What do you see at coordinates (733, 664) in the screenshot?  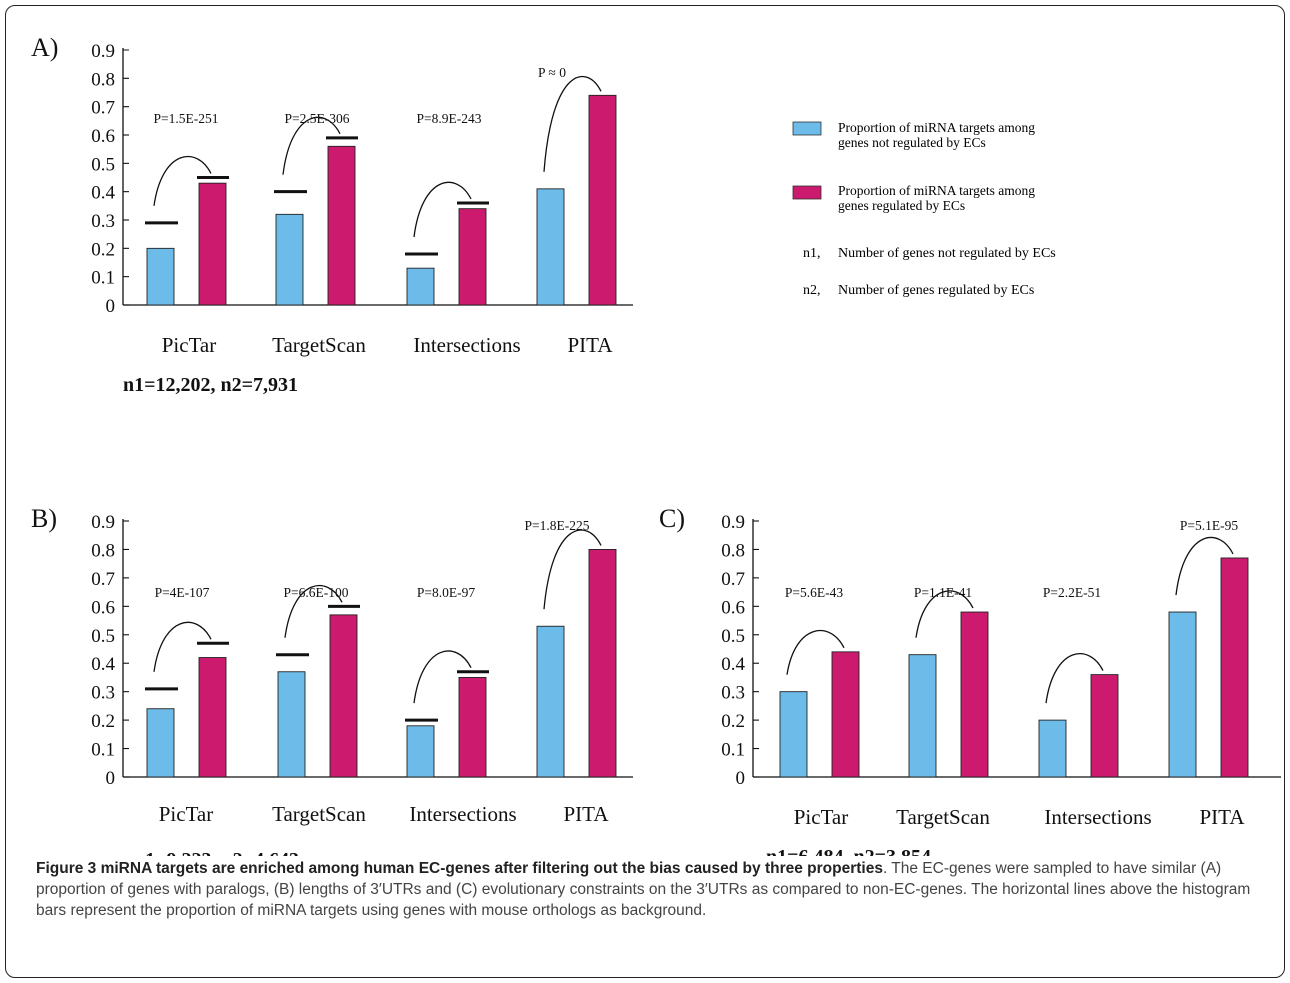 I see `panel-c-y-tick-label: 0.4` at bounding box center [733, 664].